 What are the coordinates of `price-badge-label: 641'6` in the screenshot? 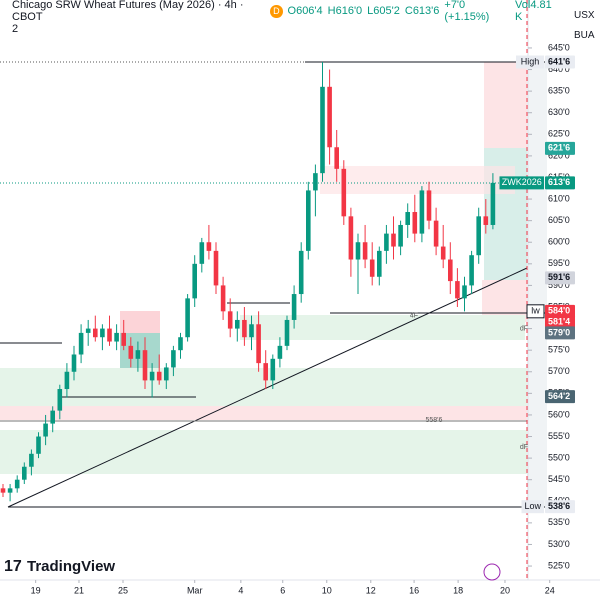 It's located at (559, 61).